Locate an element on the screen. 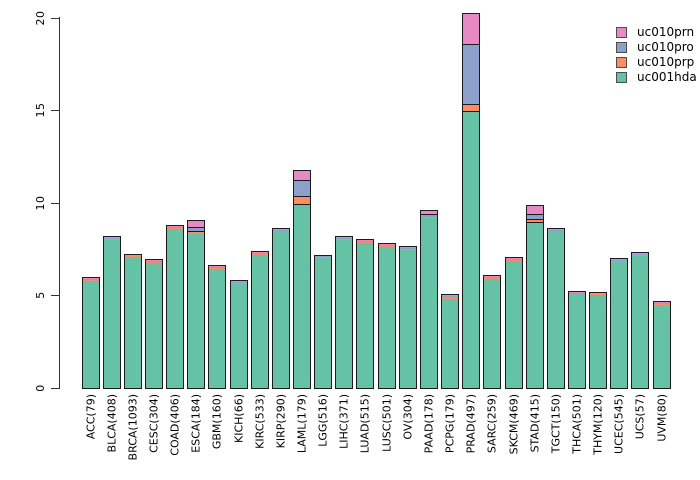 Image resolution: width=700 pixels, height=480 pixels. x-axis-label: LGG(516) is located at coordinates (323, 420).